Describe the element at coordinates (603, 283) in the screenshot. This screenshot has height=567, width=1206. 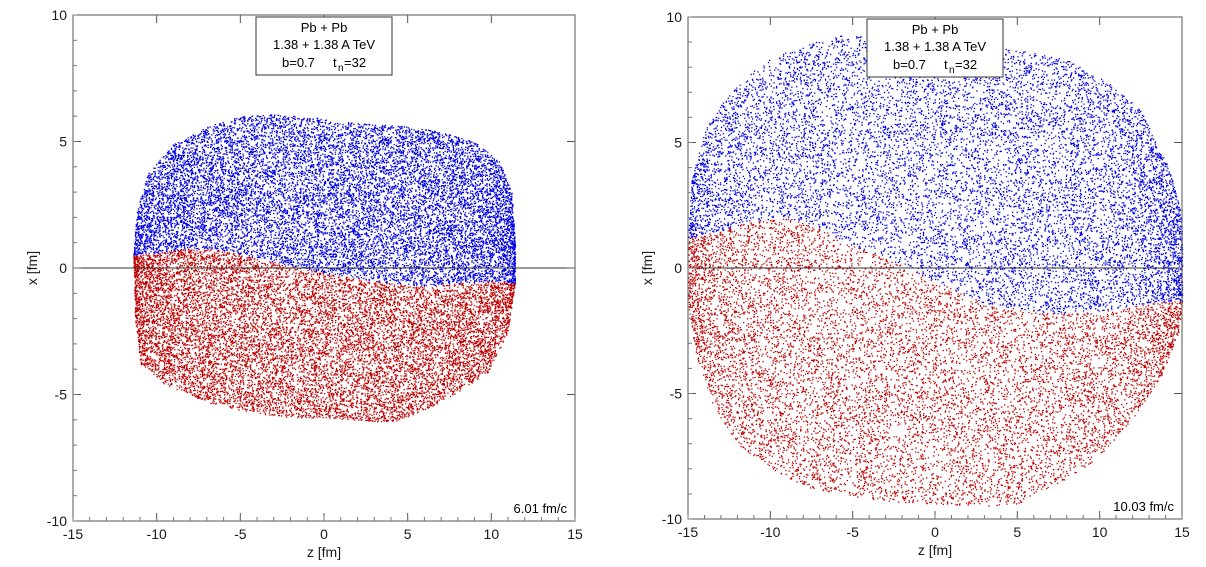
I see `panel-divider` at that location.